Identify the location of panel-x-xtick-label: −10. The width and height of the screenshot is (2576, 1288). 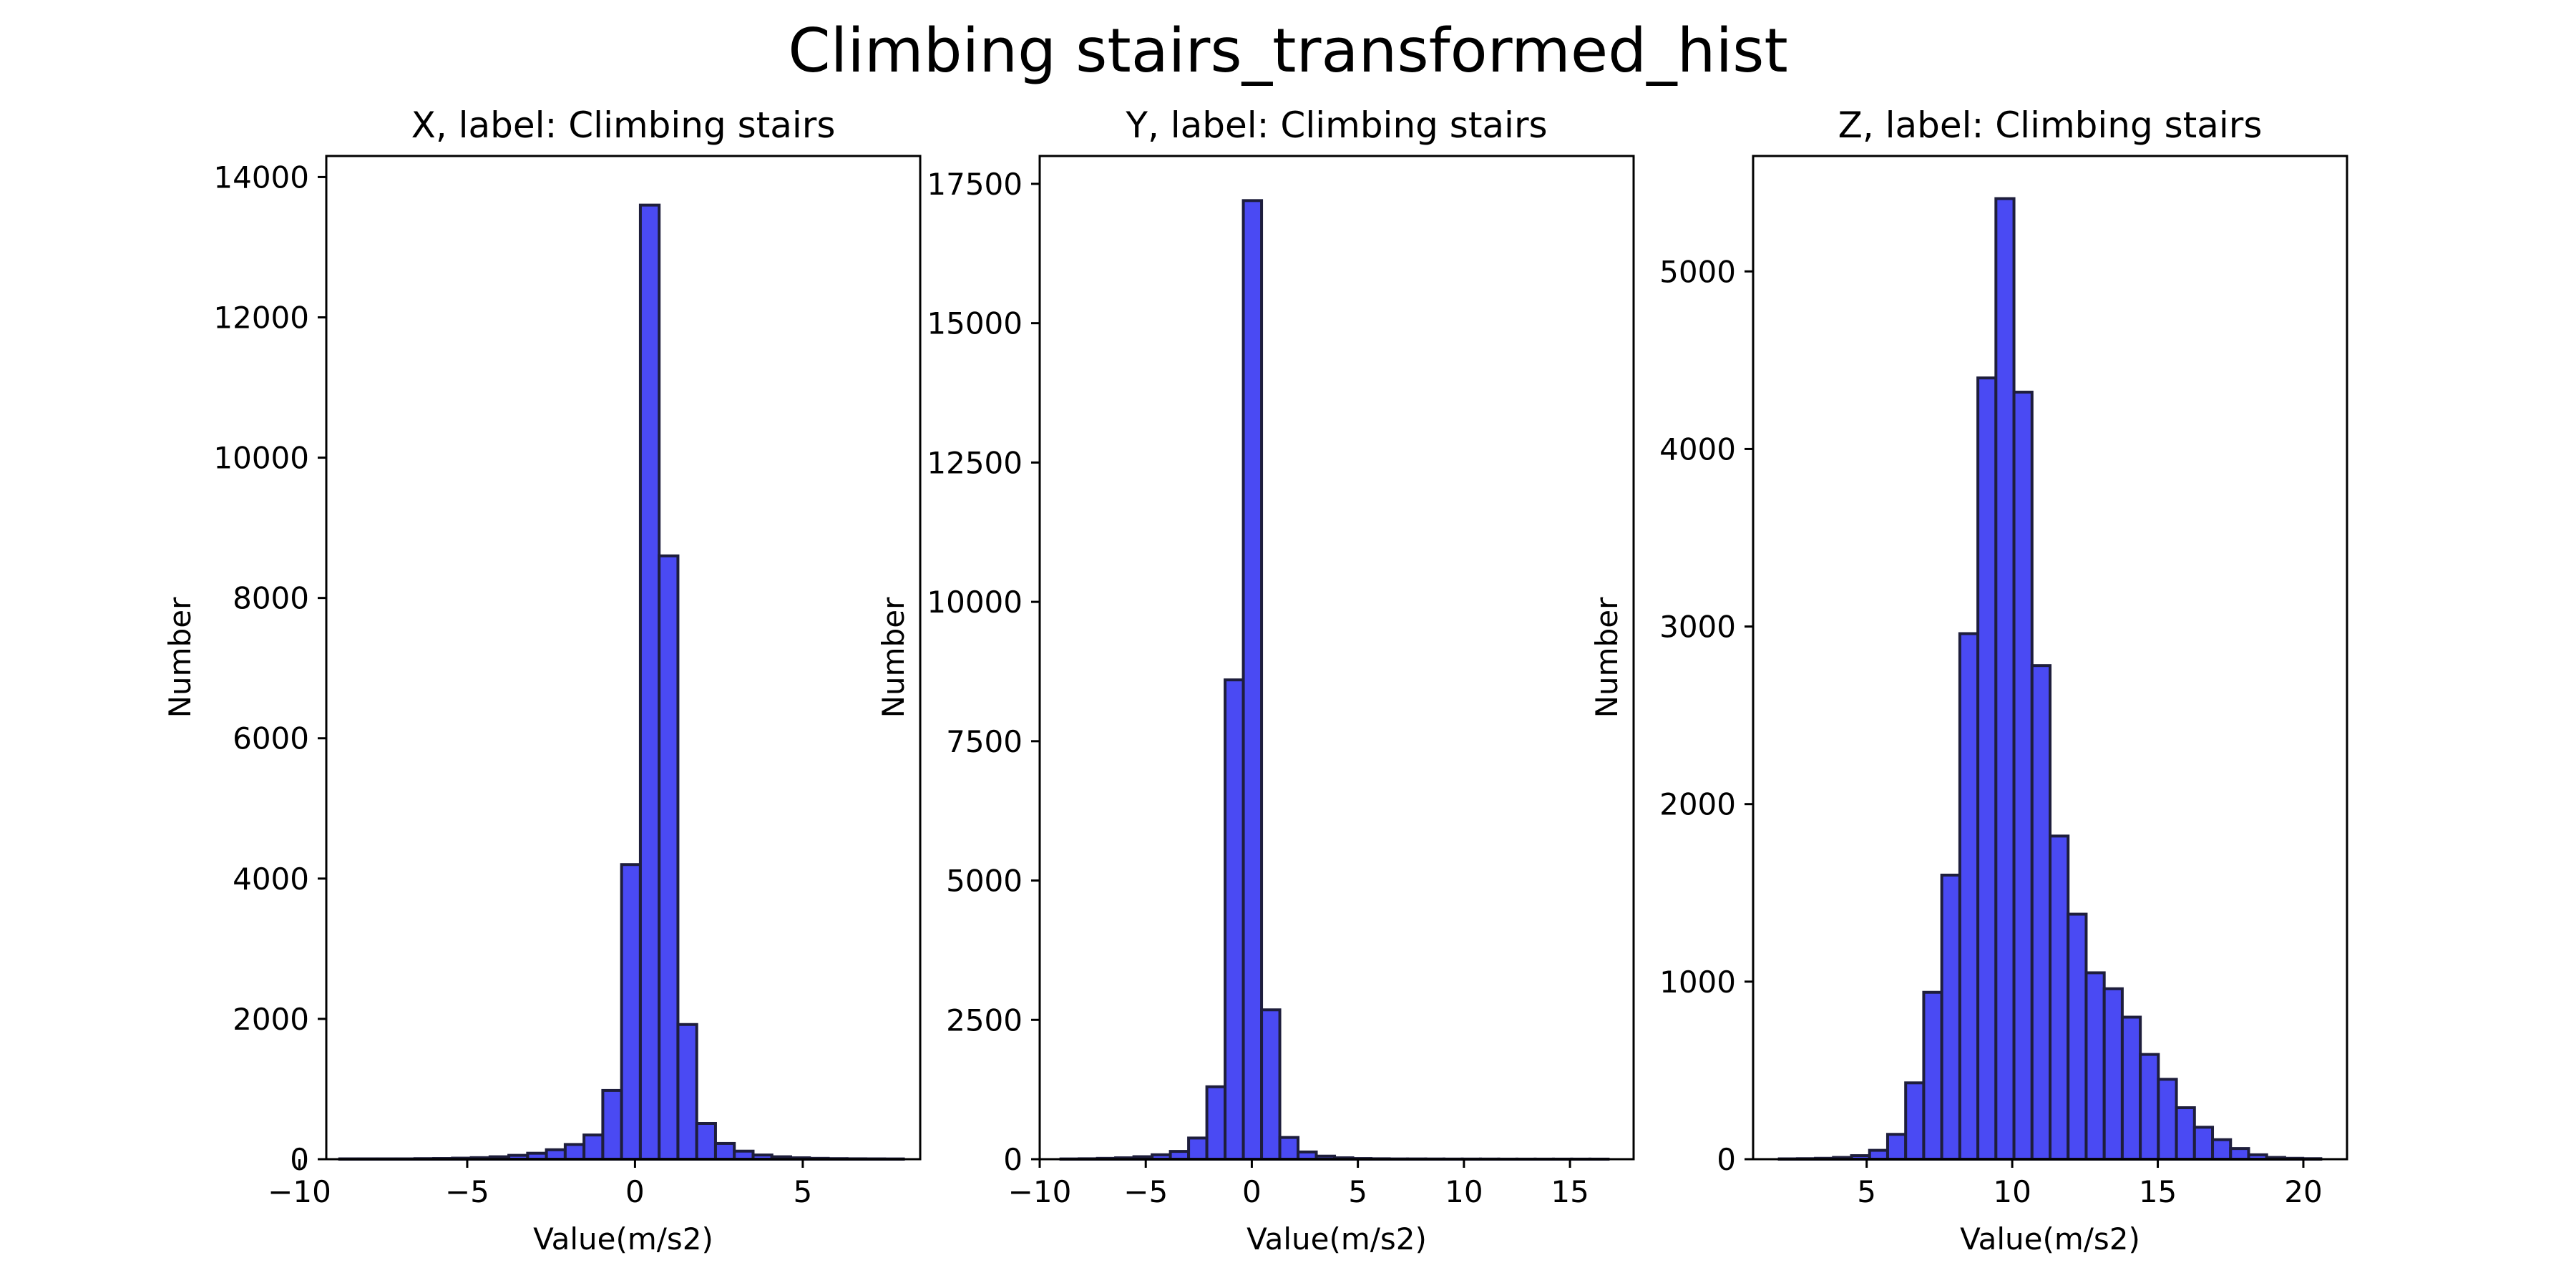
(299, 1191).